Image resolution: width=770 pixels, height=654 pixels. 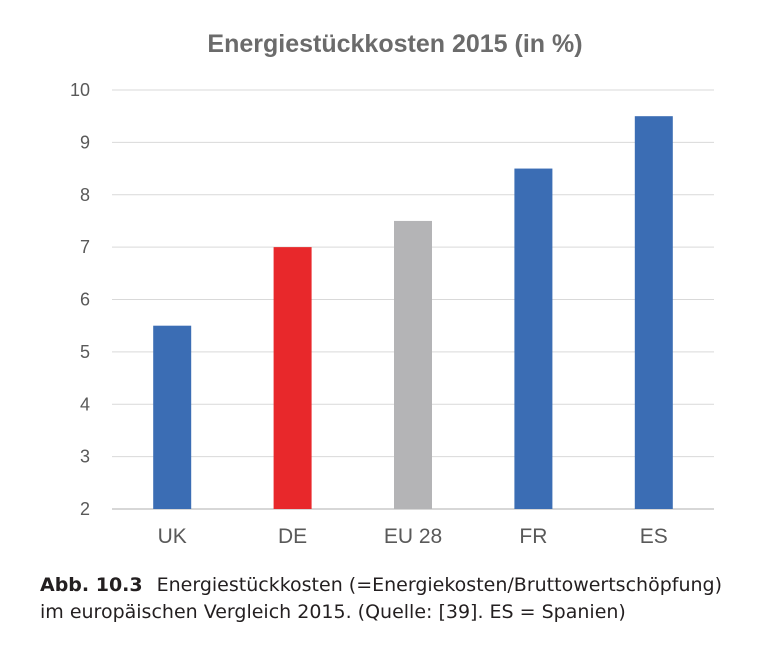 What do you see at coordinates (292, 378) in the screenshot?
I see `bar-de` at bounding box center [292, 378].